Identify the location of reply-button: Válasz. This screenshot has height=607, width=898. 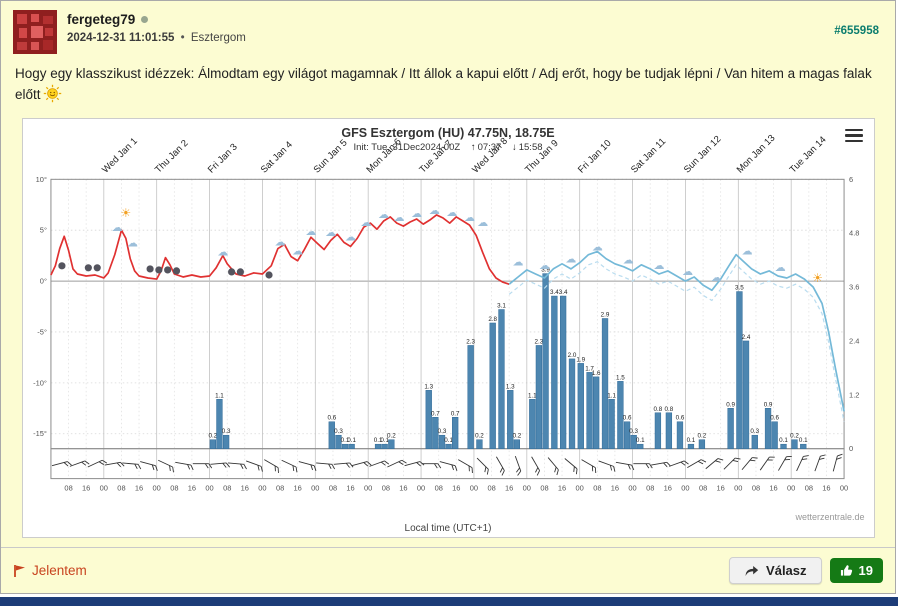
(775, 570).